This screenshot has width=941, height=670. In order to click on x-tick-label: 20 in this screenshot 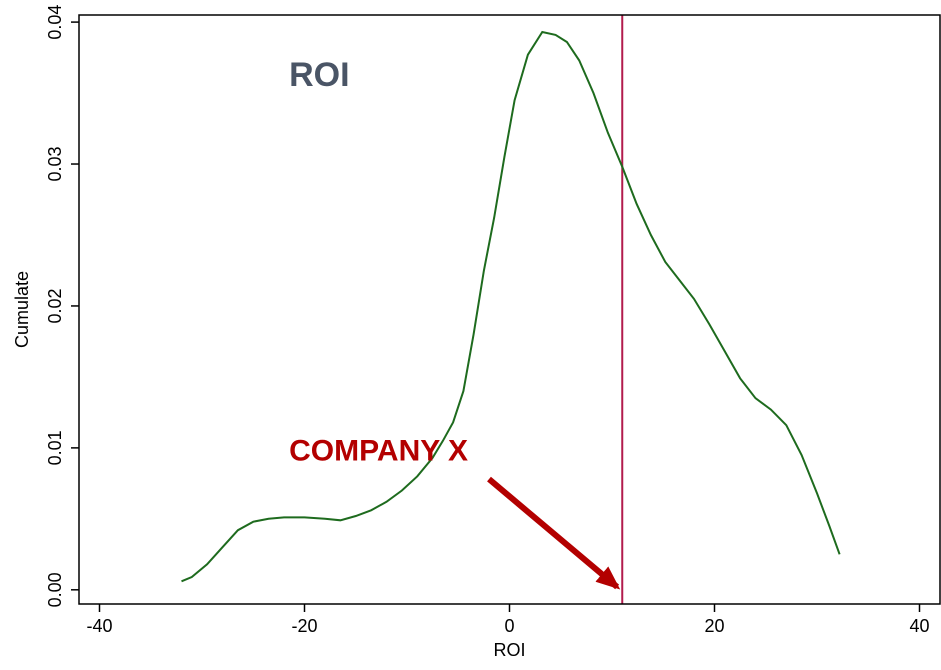, I will do `click(714, 626)`.